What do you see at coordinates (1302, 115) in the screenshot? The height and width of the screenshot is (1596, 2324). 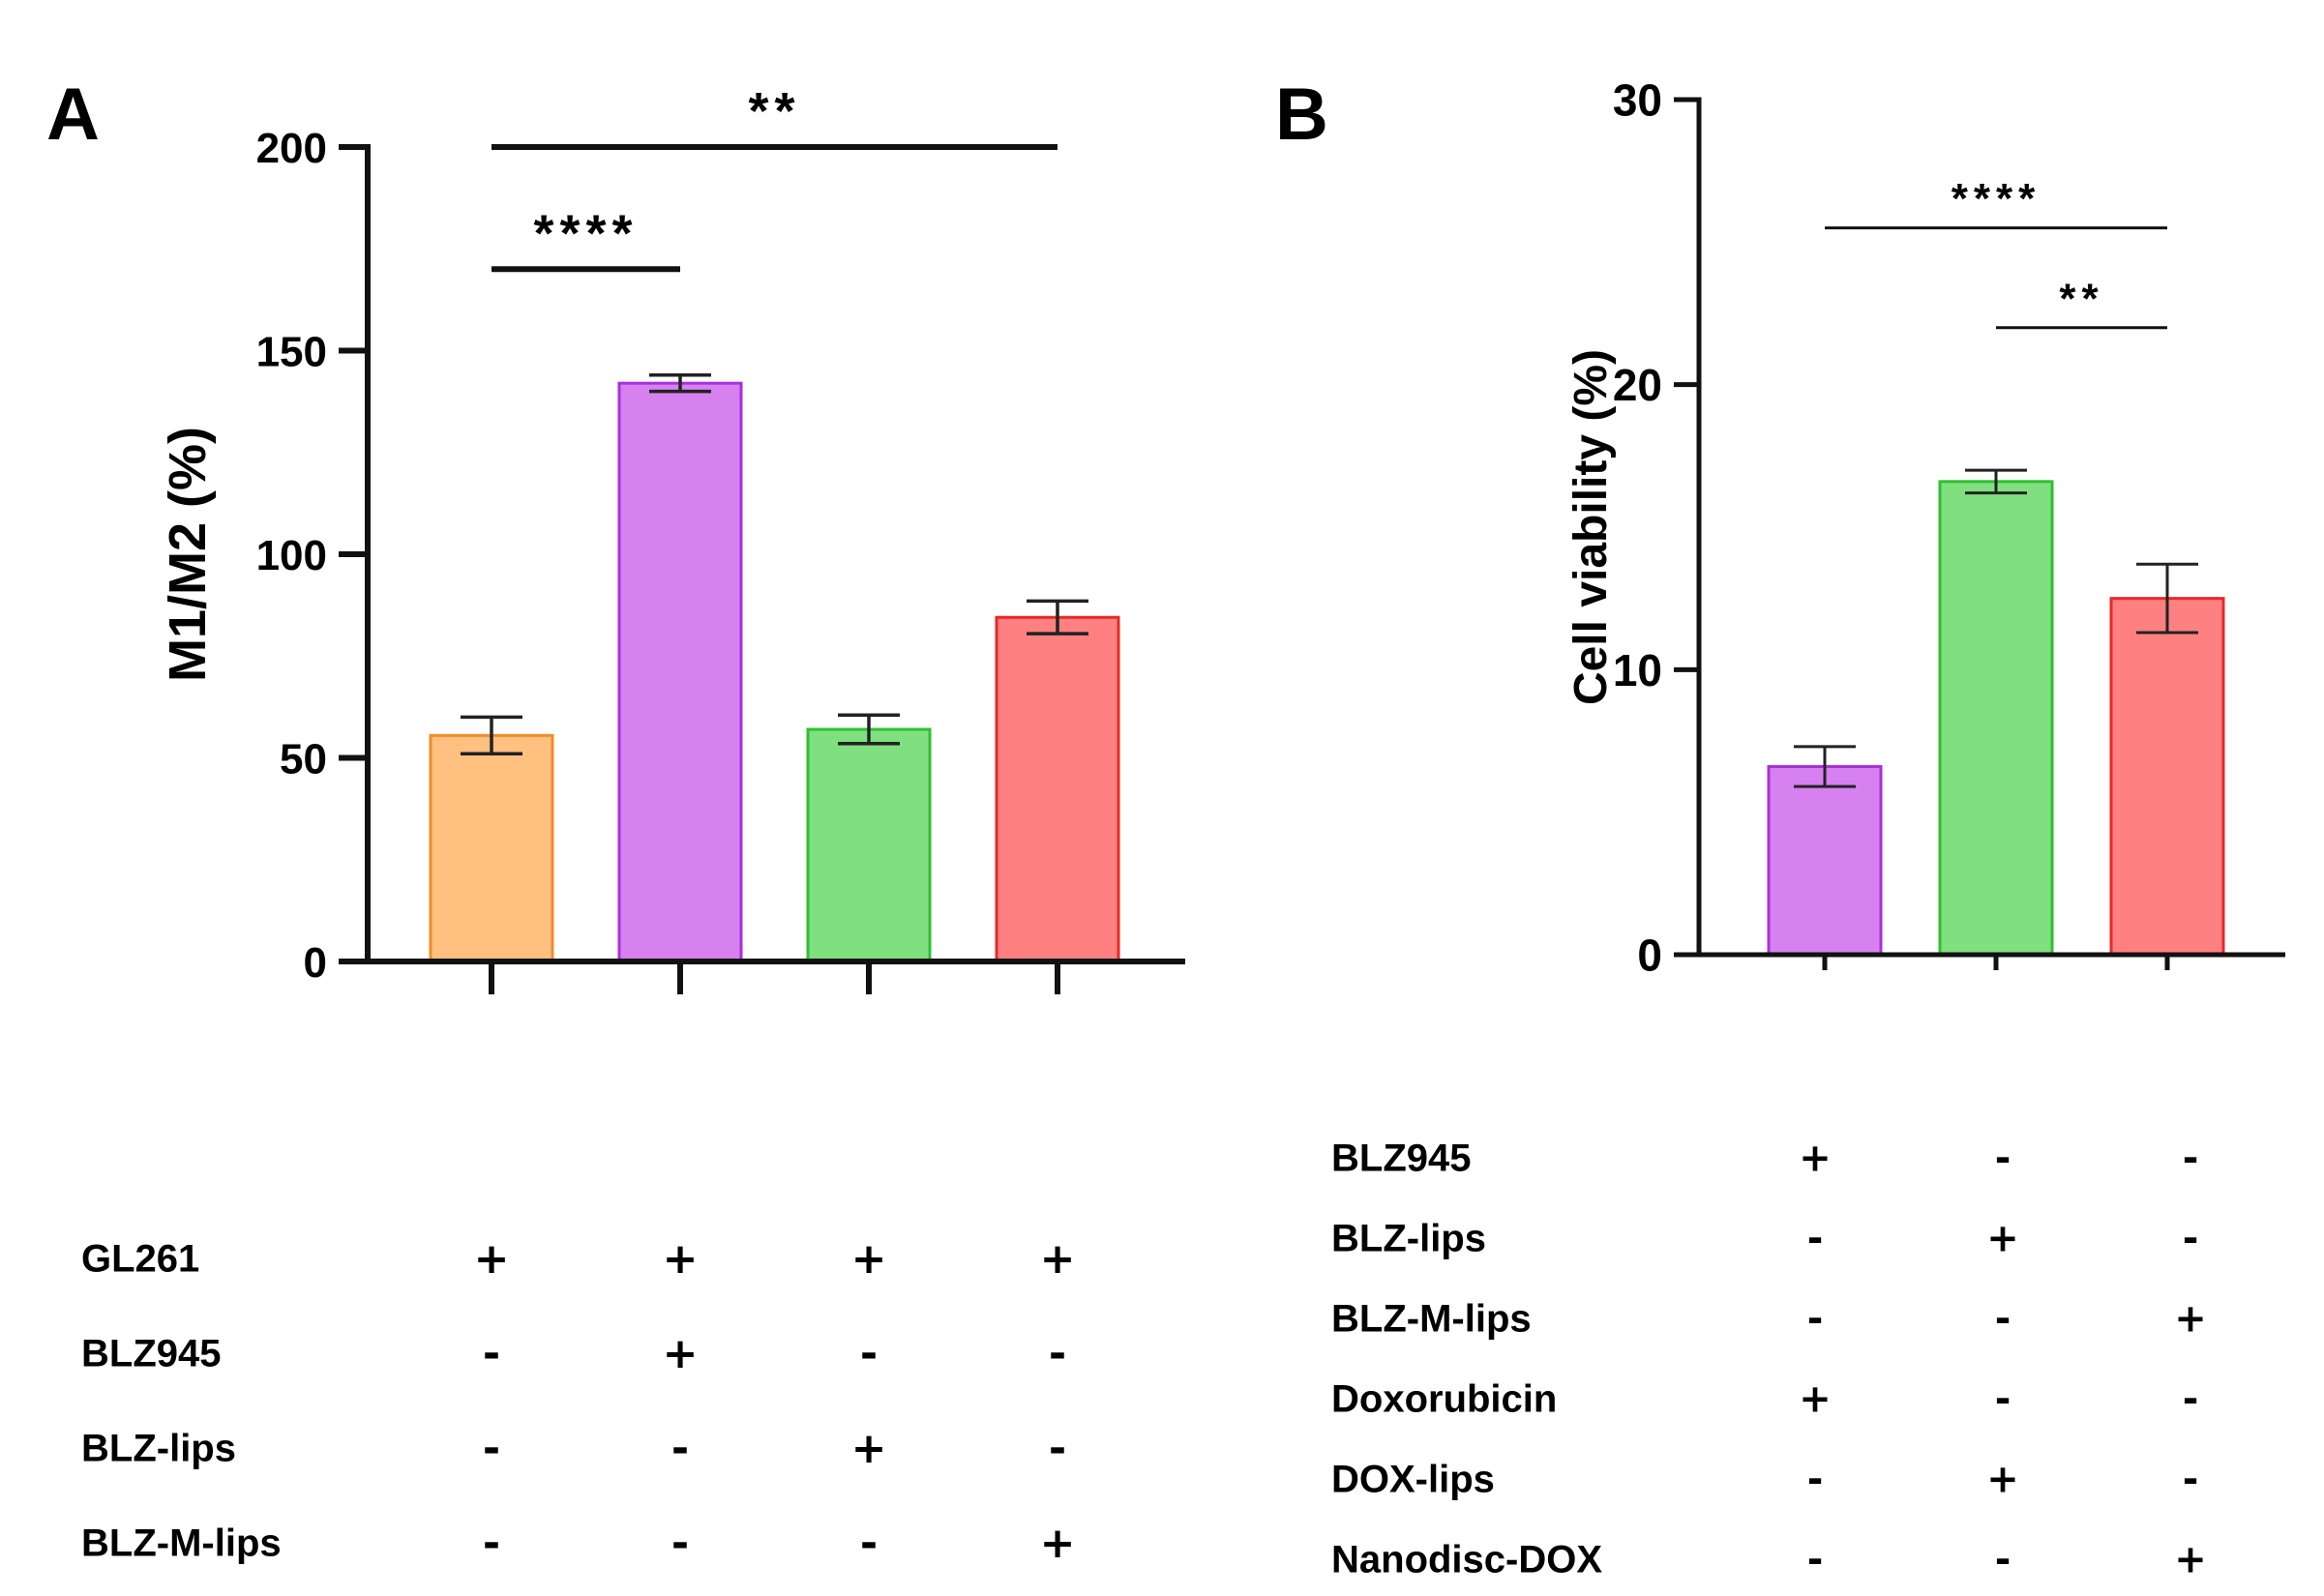 I see `panel-b-letter: B` at bounding box center [1302, 115].